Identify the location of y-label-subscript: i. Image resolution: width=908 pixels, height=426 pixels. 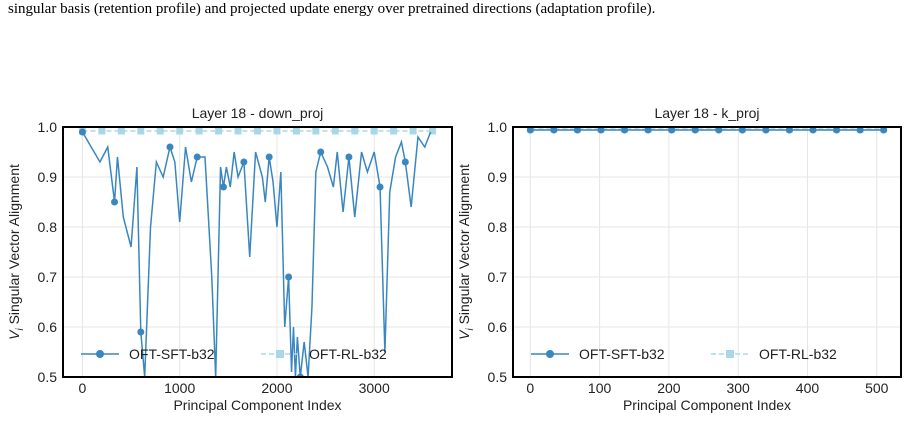
(470, 329).